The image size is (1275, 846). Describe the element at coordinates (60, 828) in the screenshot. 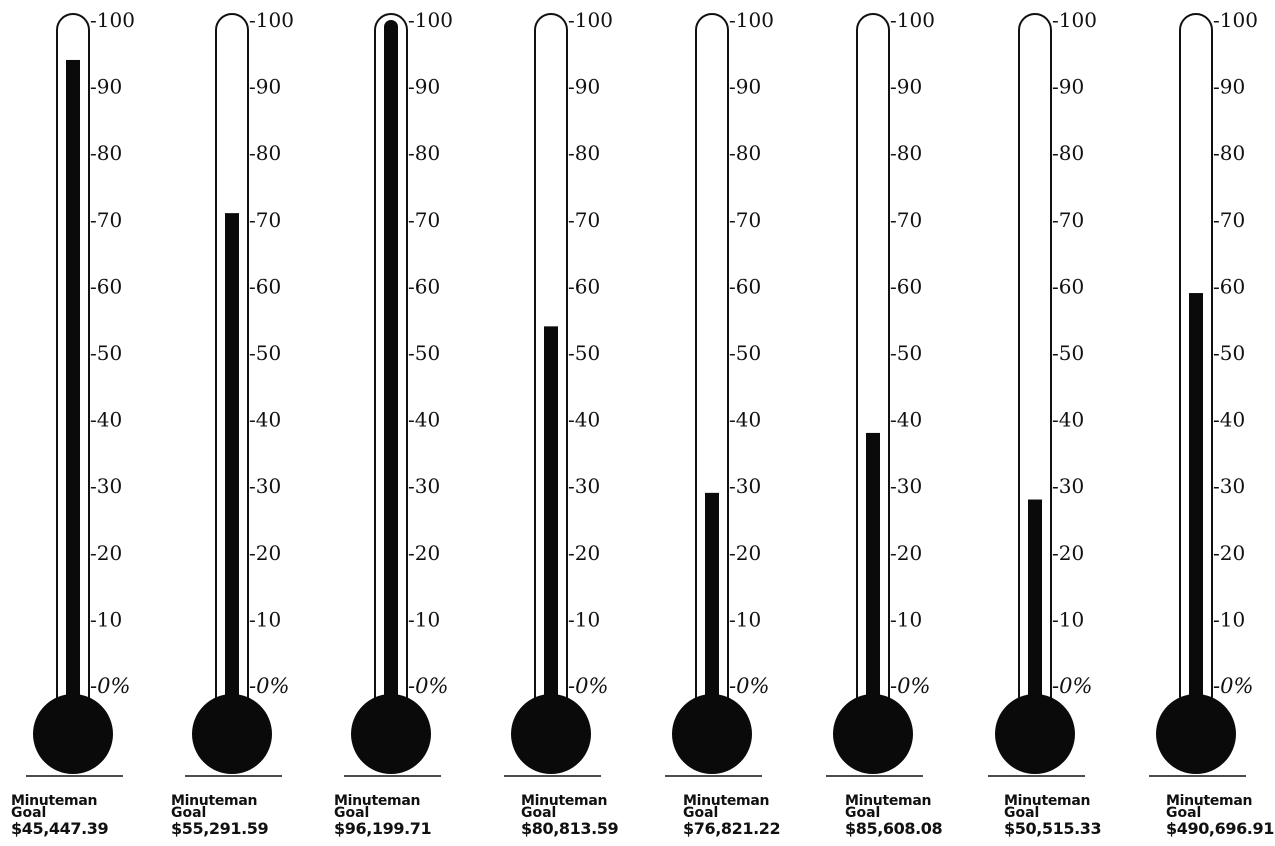

I see `caption-amount: $45,447.39` at that location.